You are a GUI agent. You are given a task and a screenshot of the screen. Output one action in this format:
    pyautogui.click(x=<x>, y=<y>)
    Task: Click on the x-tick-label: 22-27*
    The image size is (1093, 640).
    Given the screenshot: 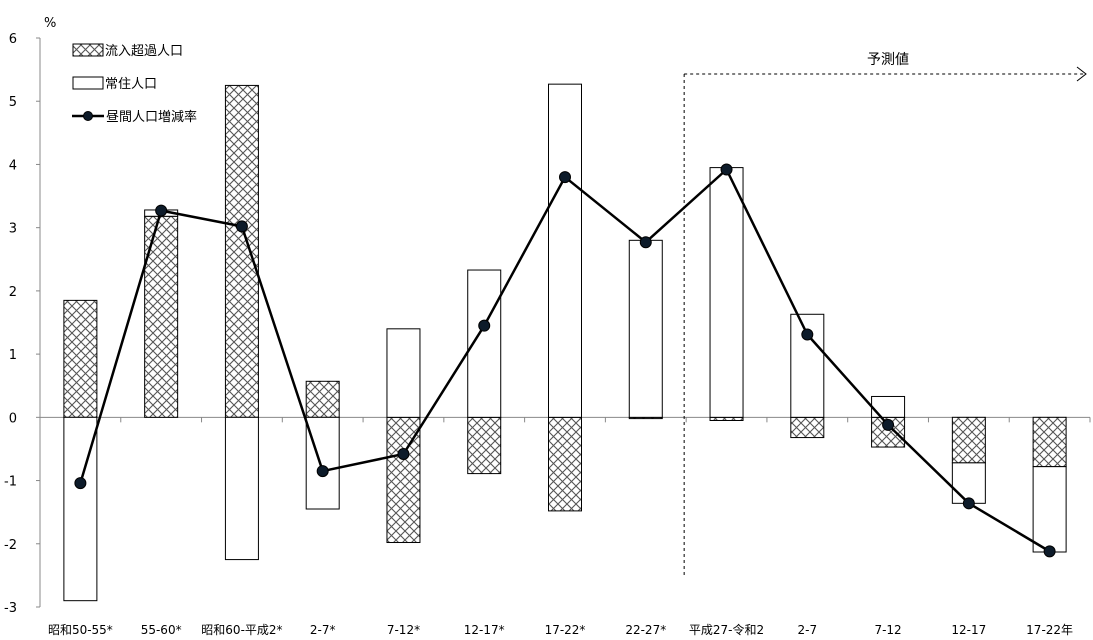 What is the action you would take?
    pyautogui.click(x=645, y=630)
    